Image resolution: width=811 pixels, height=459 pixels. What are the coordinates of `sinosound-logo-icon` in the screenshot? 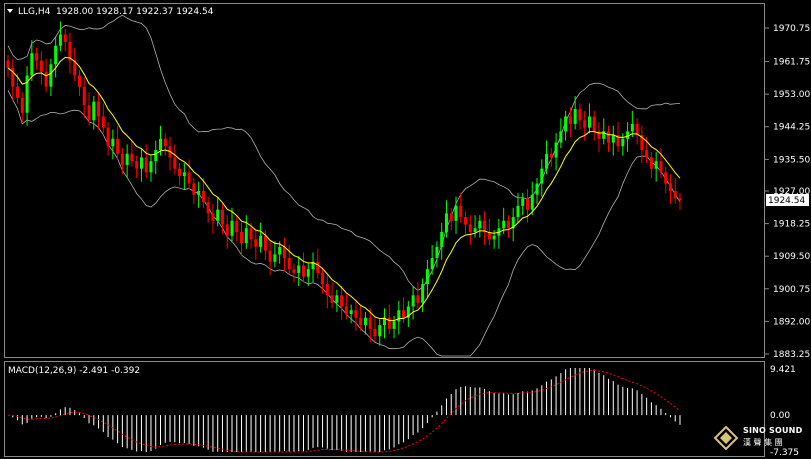 It's located at (726, 438).